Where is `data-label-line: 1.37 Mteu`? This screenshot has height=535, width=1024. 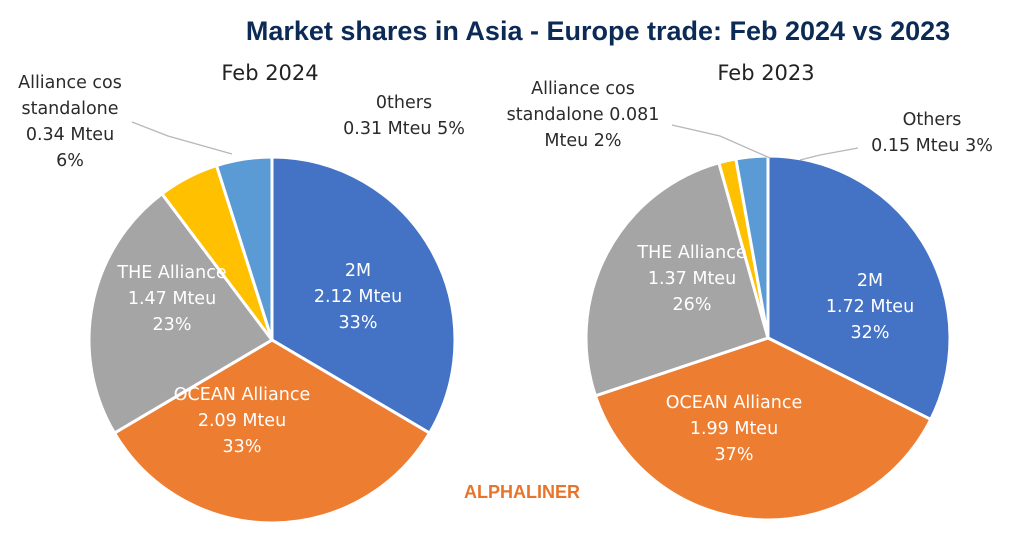
data-label-line: 1.37 Mteu is located at coordinates (692, 279).